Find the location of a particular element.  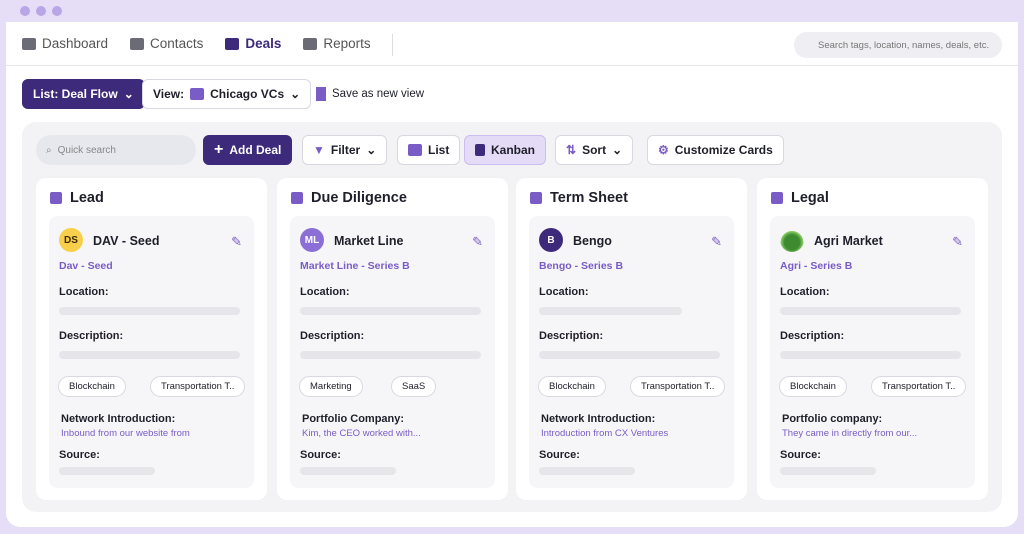

deal-subtitle: Dav - Seed is located at coordinates (86, 266).